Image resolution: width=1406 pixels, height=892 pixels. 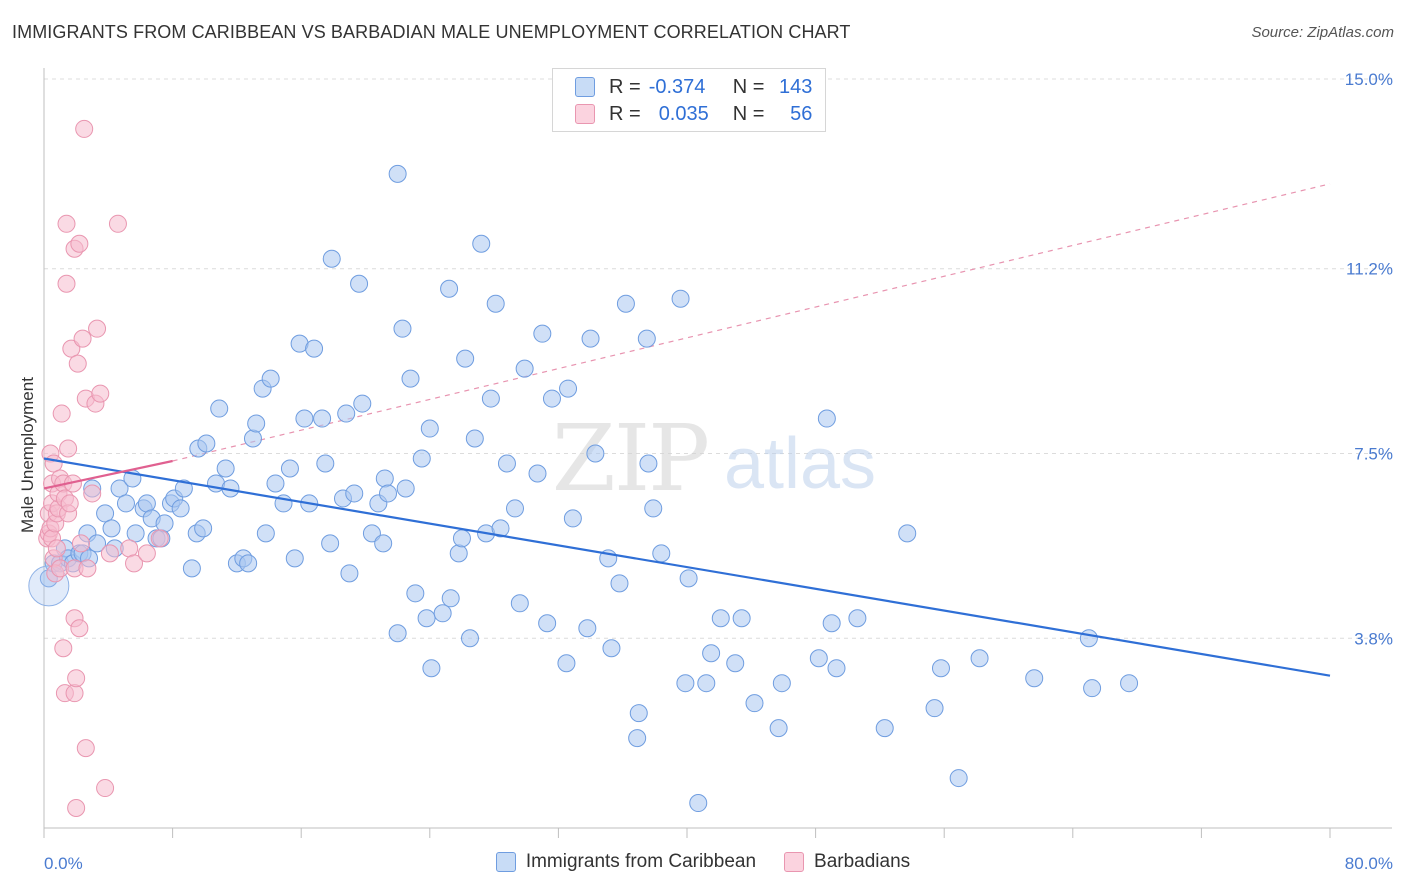 What do you see at coordinates (641, 861) in the screenshot?
I see `series-legend-label-caribbean: Immigrants from Caribbean` at bounding box center [641, 861].